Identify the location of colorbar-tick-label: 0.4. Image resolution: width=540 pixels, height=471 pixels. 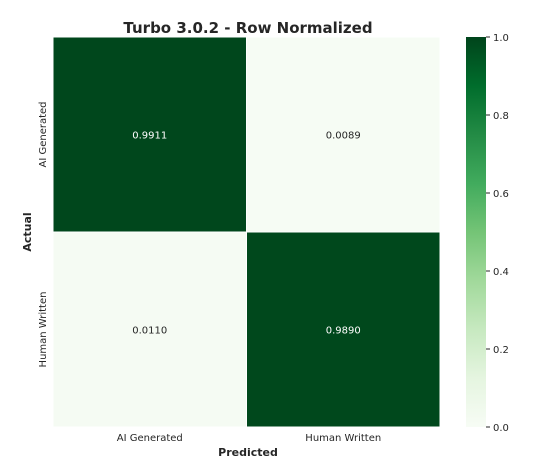
(501, 272).